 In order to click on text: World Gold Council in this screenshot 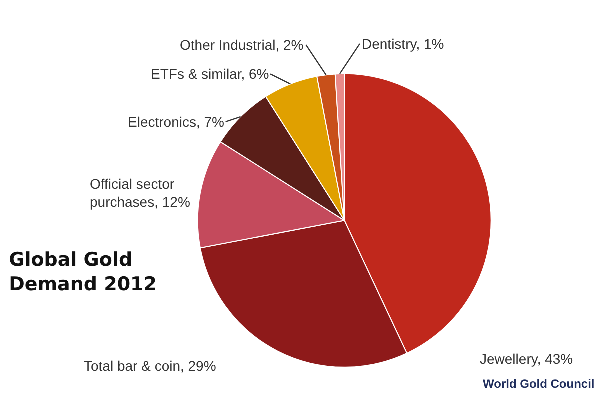, I will do `click(539, 384)`.